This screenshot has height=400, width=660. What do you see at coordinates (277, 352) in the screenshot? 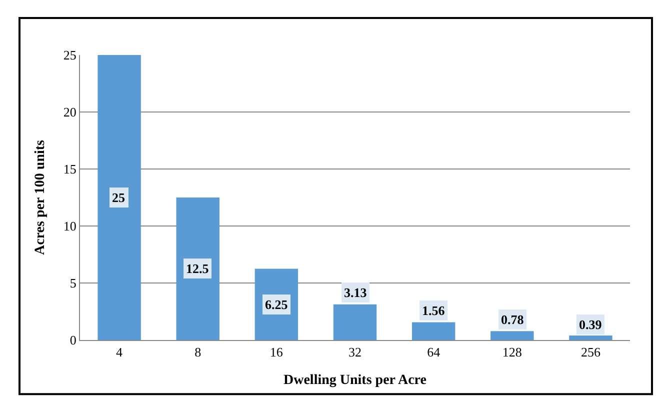
I see `x-tick-label: 16` at bounding box center [277, 352].